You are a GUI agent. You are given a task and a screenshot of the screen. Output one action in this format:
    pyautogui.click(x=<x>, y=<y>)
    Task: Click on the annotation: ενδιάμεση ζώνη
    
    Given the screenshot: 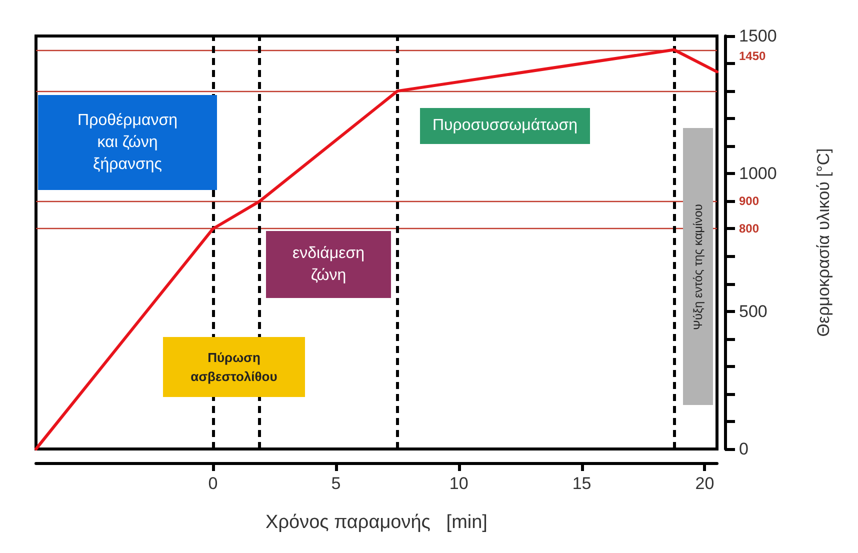 What is the action you would take?
    pyautogui.click(x=328, y=265)
    